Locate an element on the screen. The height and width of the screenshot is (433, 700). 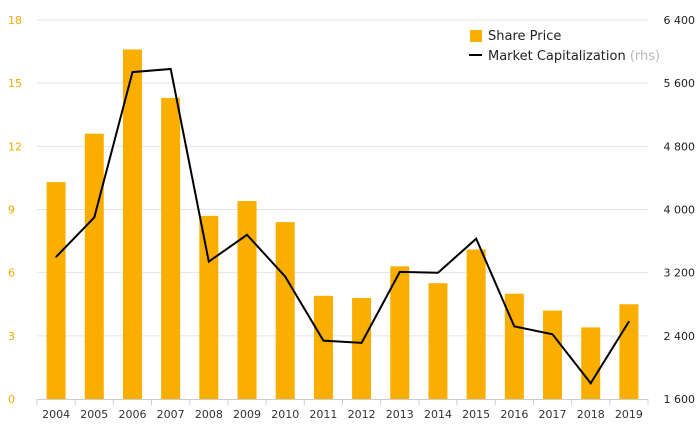
y-left-tick-label: 6 is located at coordinates (11, 273).